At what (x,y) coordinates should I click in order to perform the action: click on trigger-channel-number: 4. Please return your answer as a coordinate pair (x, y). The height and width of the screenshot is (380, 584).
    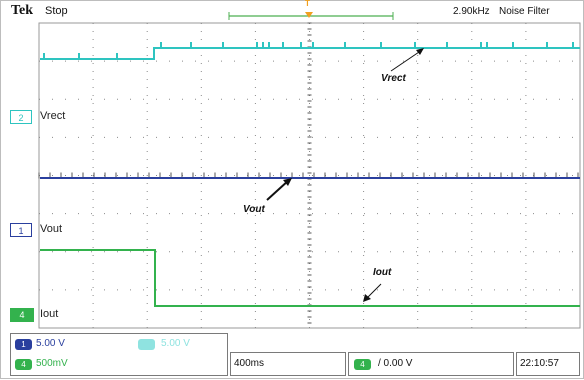
    Looking at the image, I should click on (362, 364).